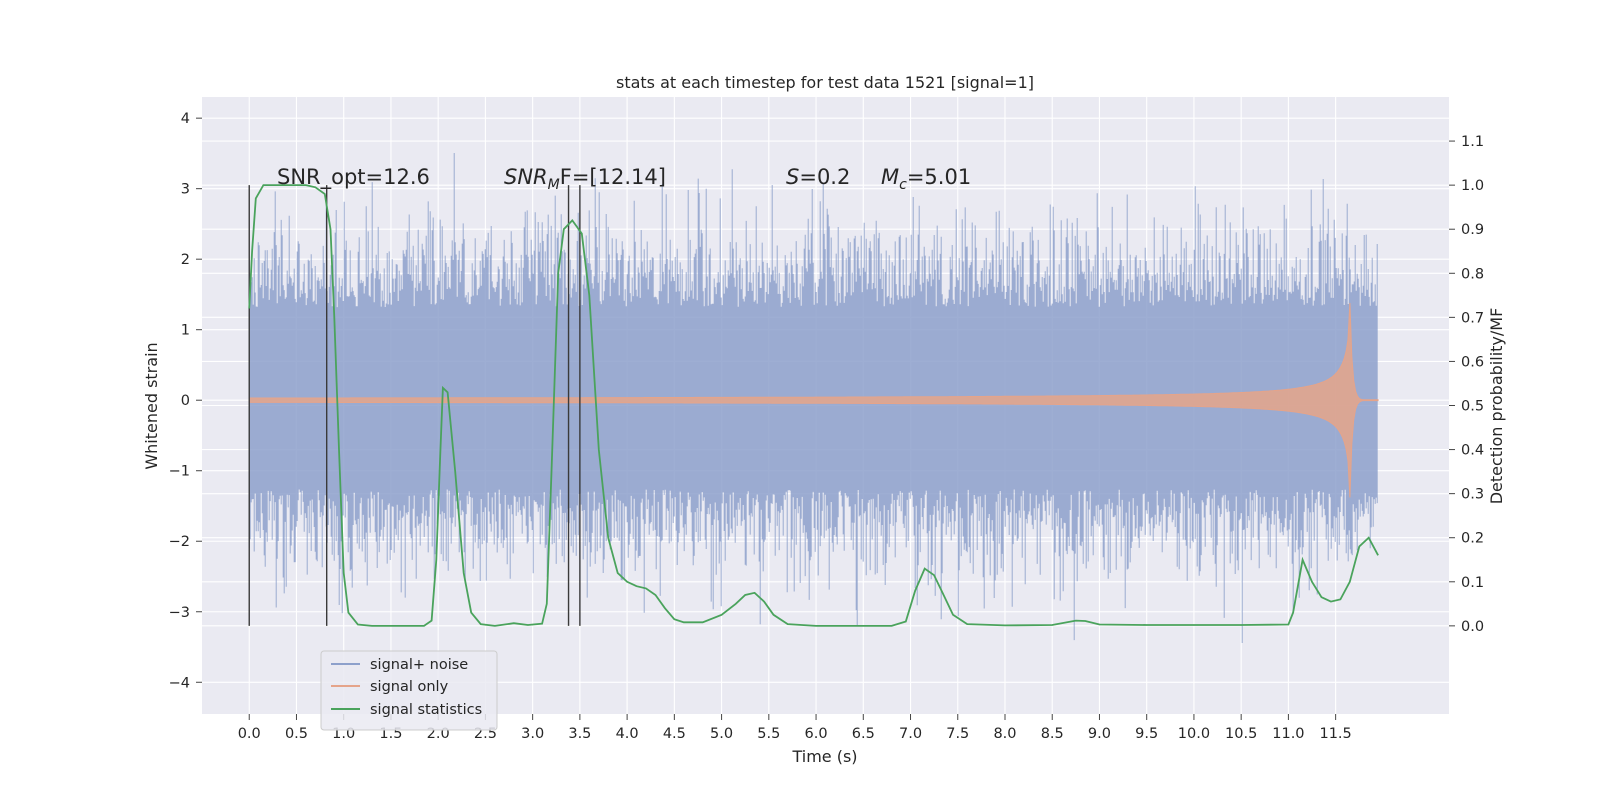 This screenshot has width=1600, height=804. Describe the element at coordinates (1335, 734) in the screenshot. I see `x-tick-label-23: 11.5` at that location.